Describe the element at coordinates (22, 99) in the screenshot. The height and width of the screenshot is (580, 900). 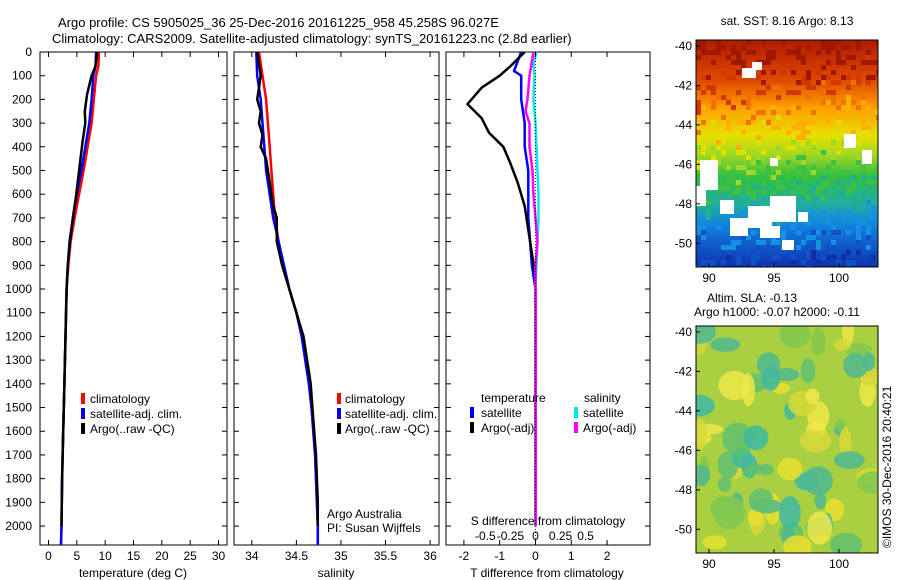
I see `depth-tick-label: 200` at that location.